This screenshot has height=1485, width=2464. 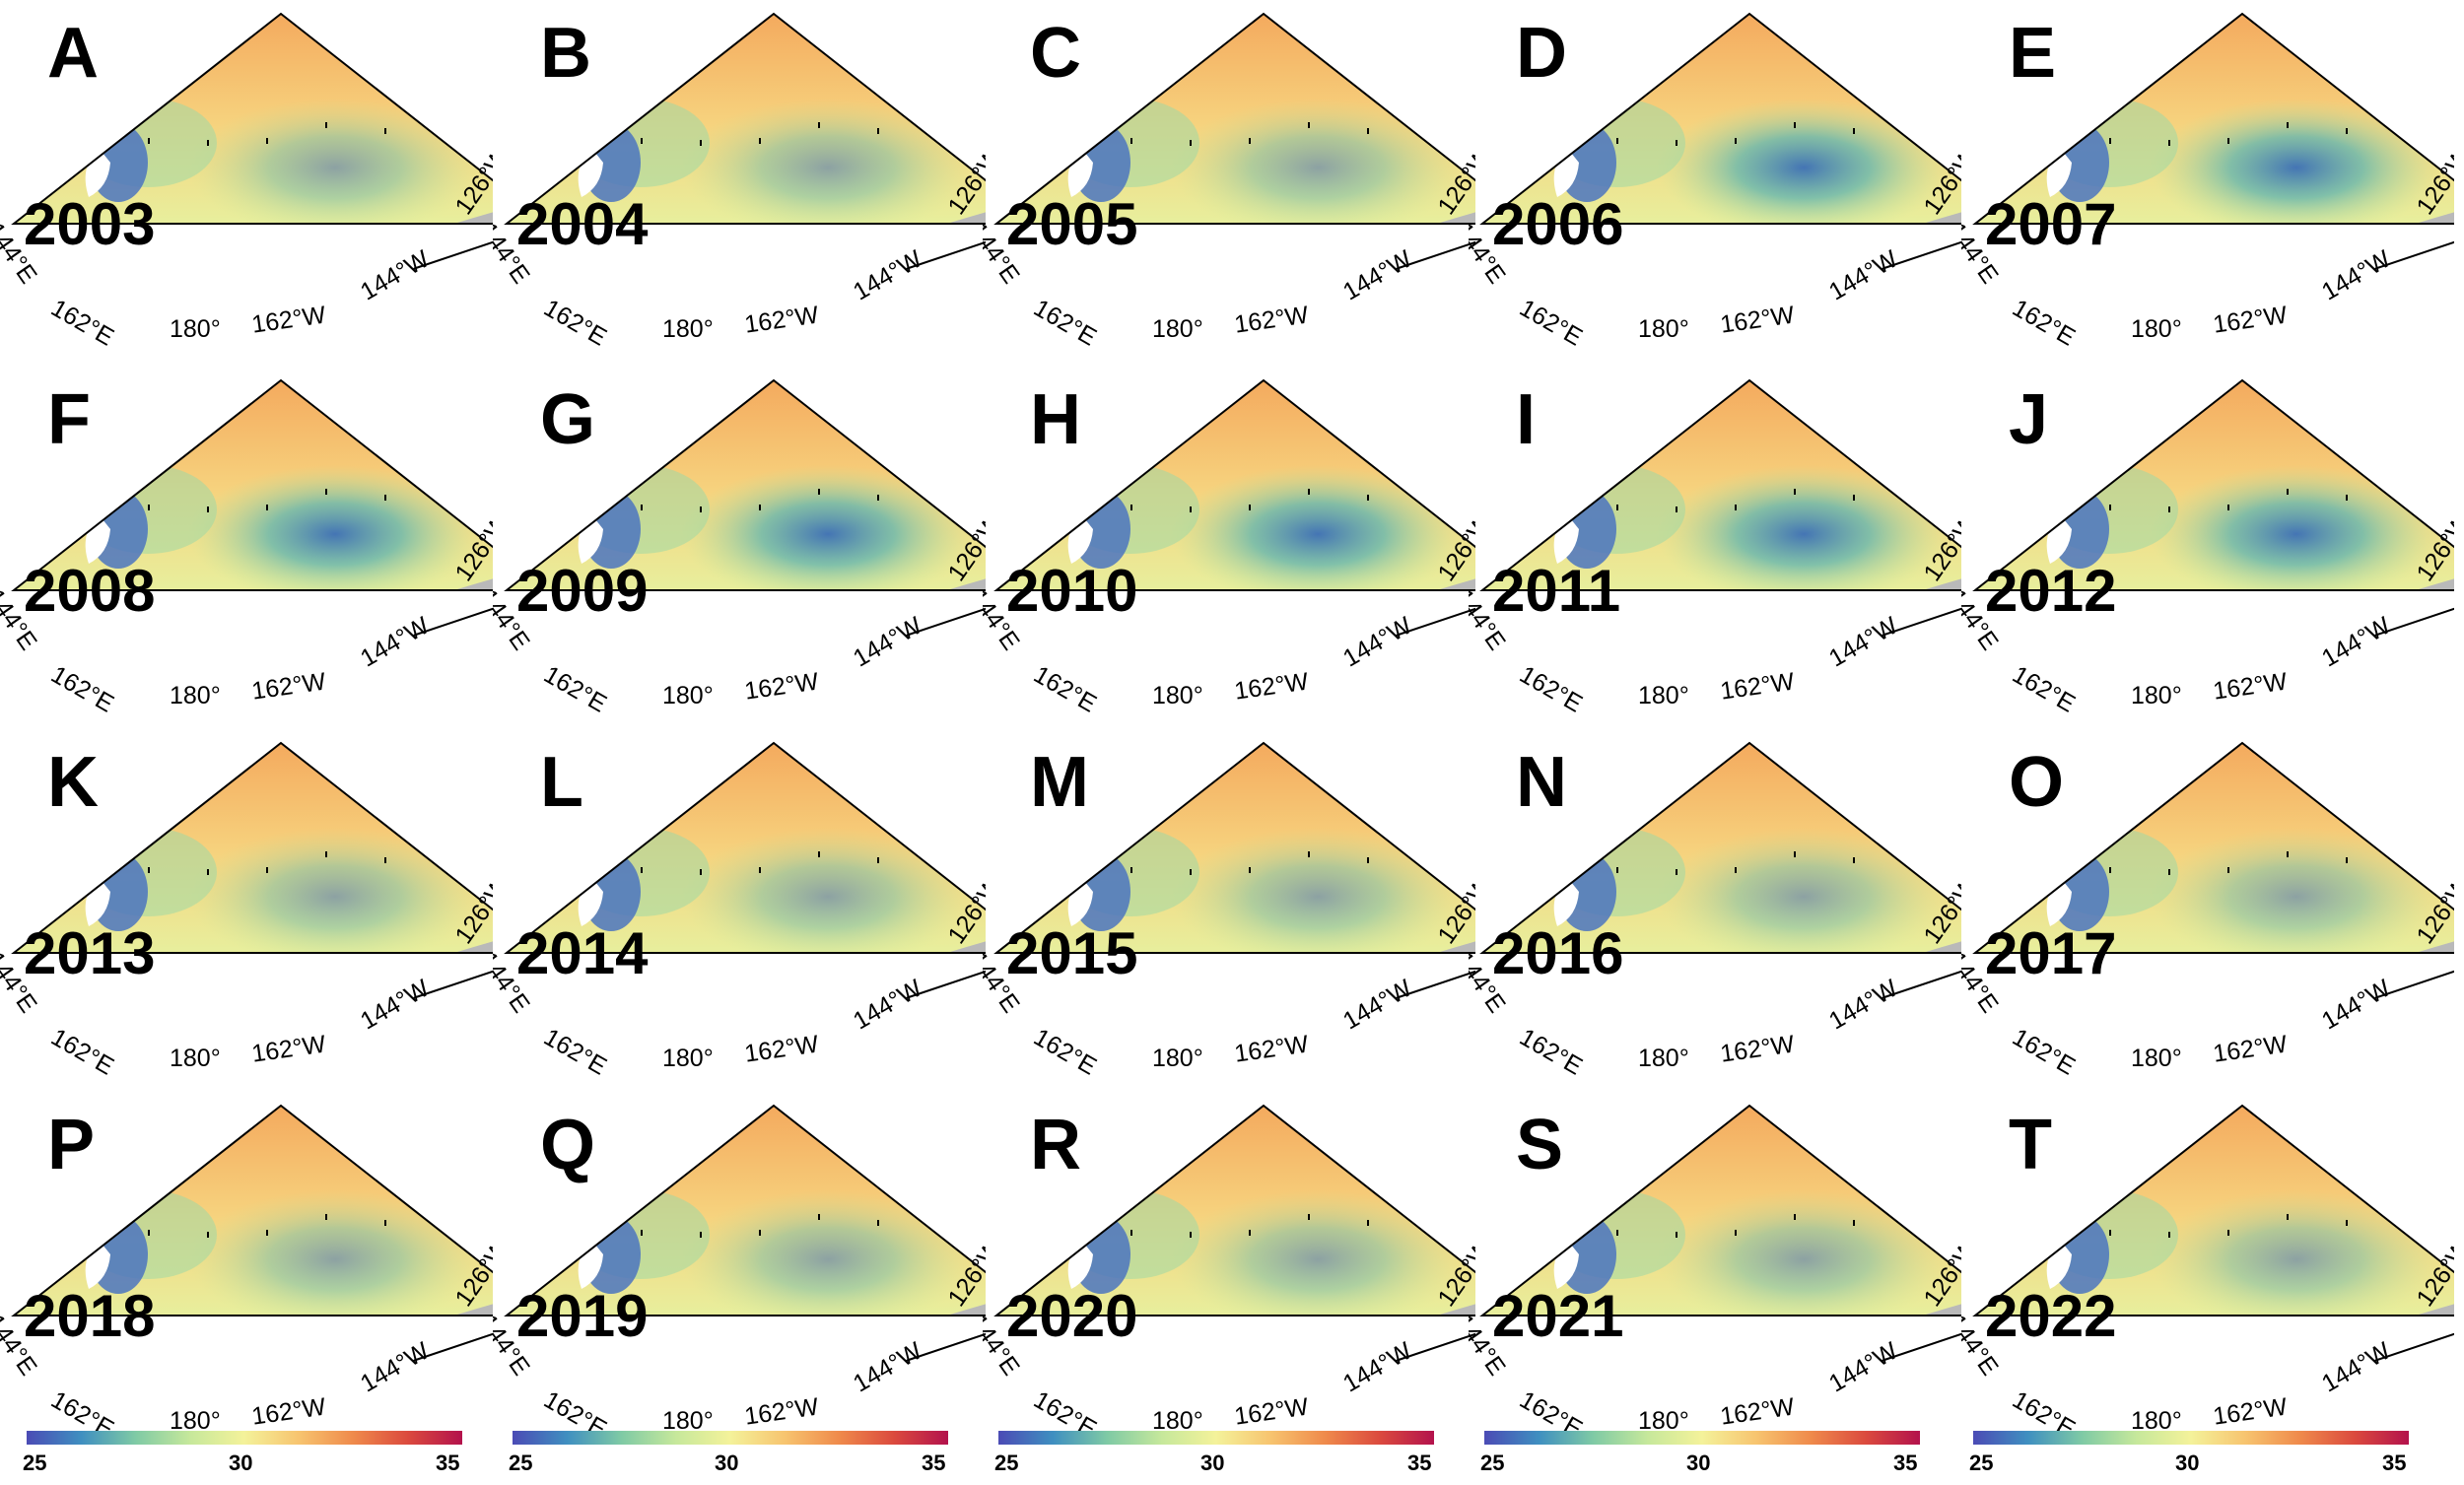 What do you see at coordinates (1556, 591) in the screenshot?
I see `panel-year: 2011` at bounding box center [1556, 591].